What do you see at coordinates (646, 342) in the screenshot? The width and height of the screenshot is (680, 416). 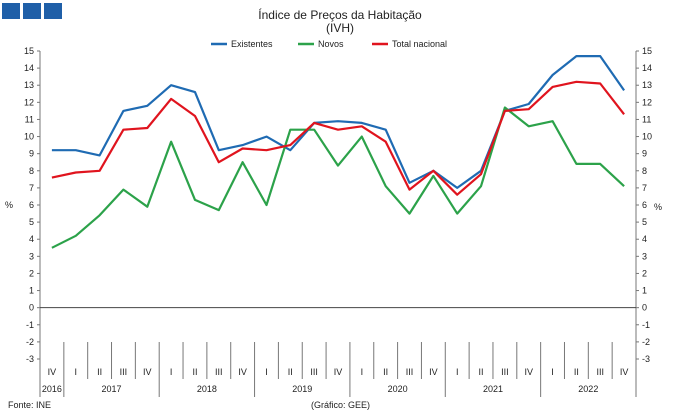 I see `y-tick-label-right: -2` at bounding box center [646, 342].